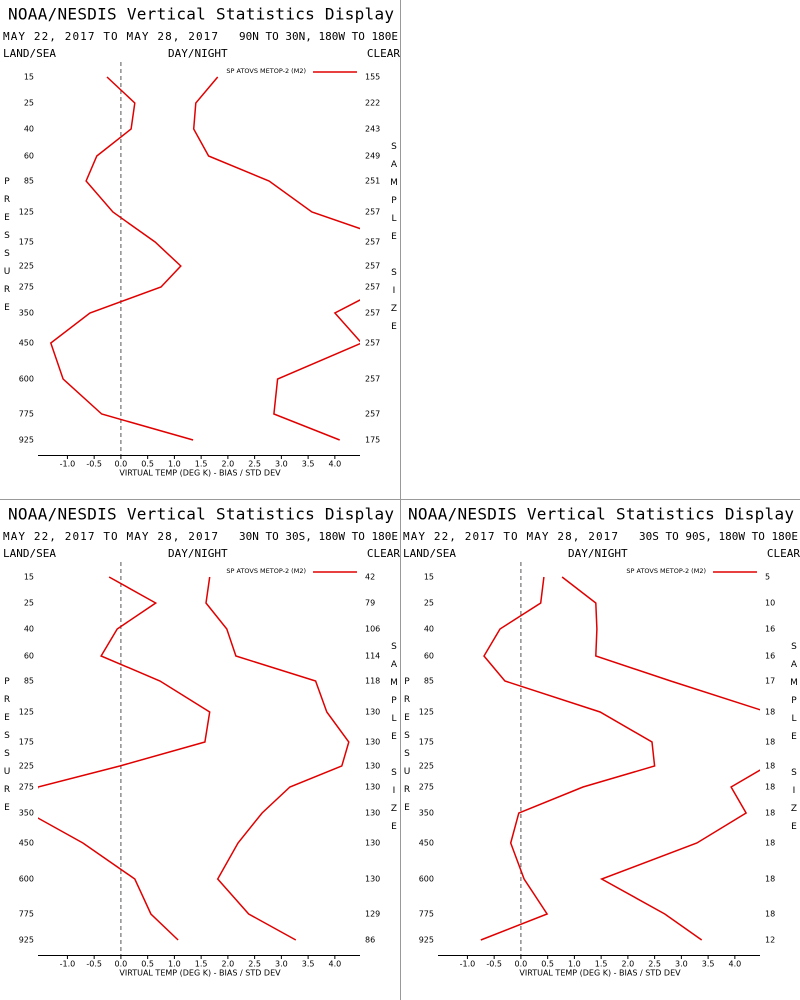 Image resolution: width=800 pixels, height=1000 pixels. I want to click on sample-size-label: 12, so click(770, 940).